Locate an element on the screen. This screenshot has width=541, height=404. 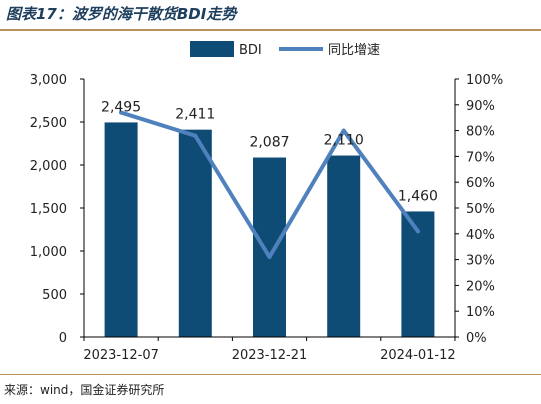
y-right-tick-label: 90% is located at coordinates (480, 106).